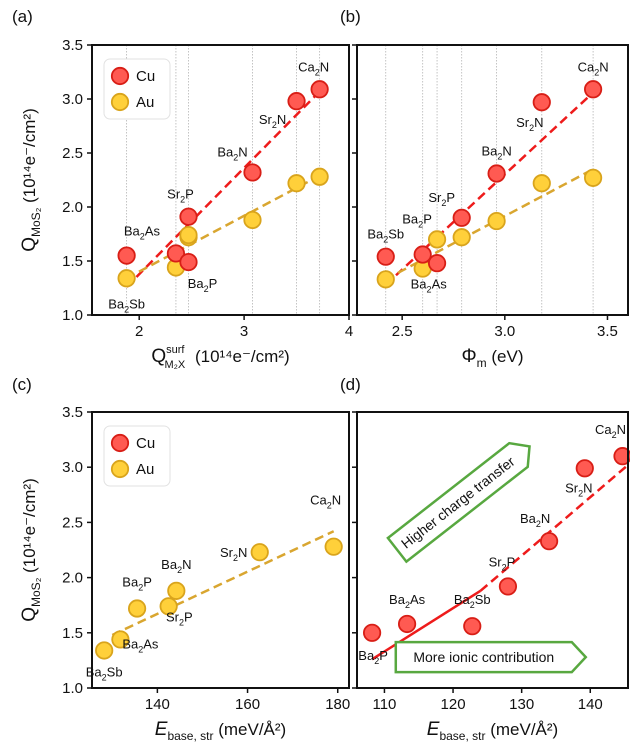 The width and height of the screenshot is (630, 747). I want to click on arrow-box-1: Higher charge transfer, so click(458, 502).